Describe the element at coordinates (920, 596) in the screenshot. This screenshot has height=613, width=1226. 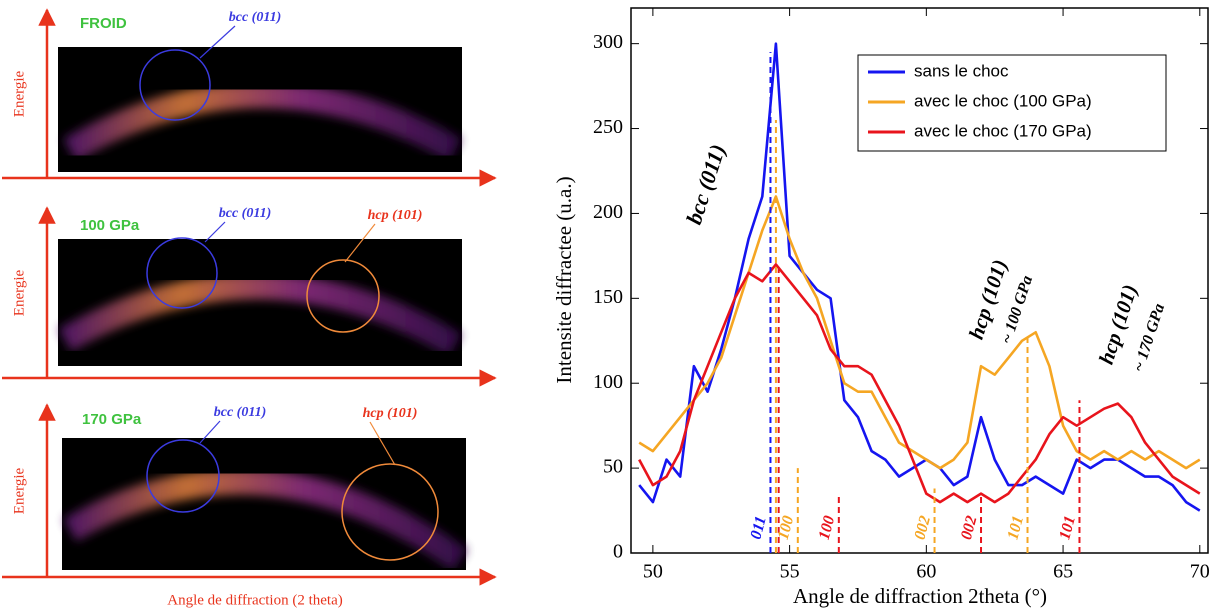
I see `x-axis-label: Angle de diffraction 2theta (°)` at that location.